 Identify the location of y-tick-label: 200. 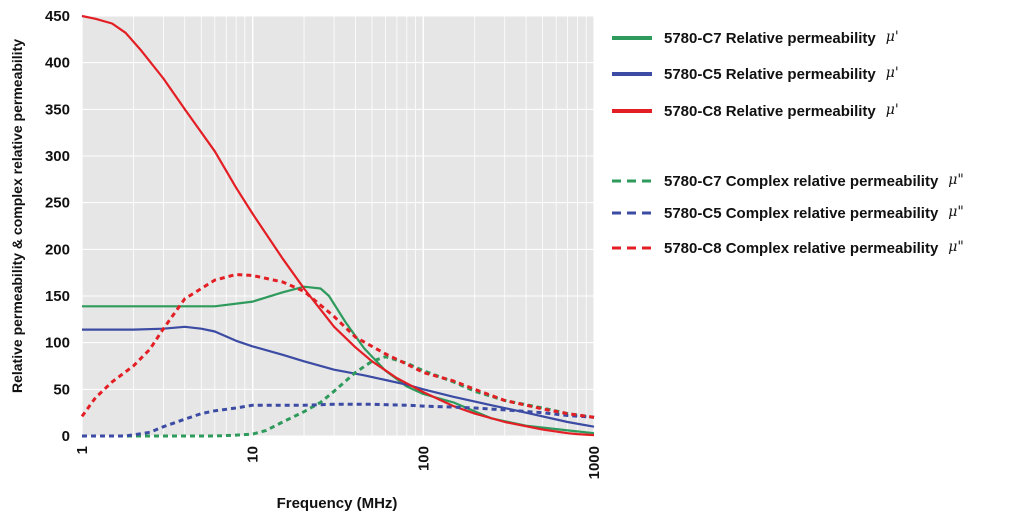
(57, 249).